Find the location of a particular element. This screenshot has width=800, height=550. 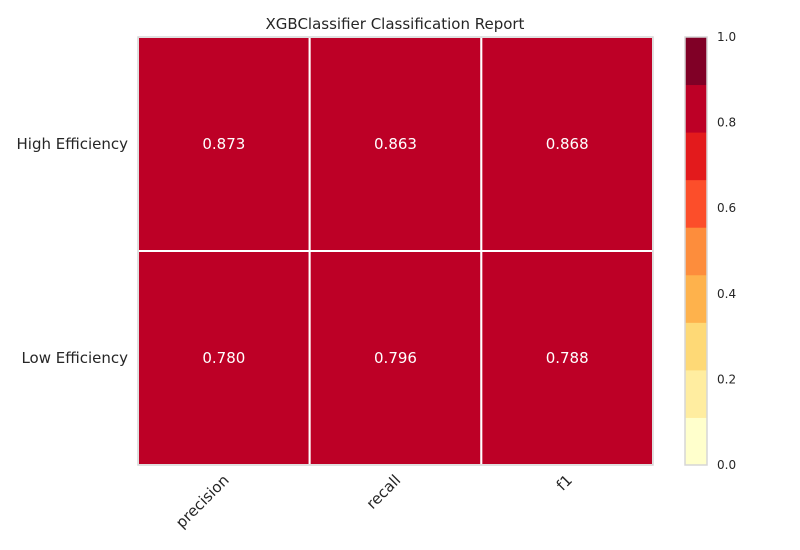

x-tick-label: precision is located at coordinates (202, 501).